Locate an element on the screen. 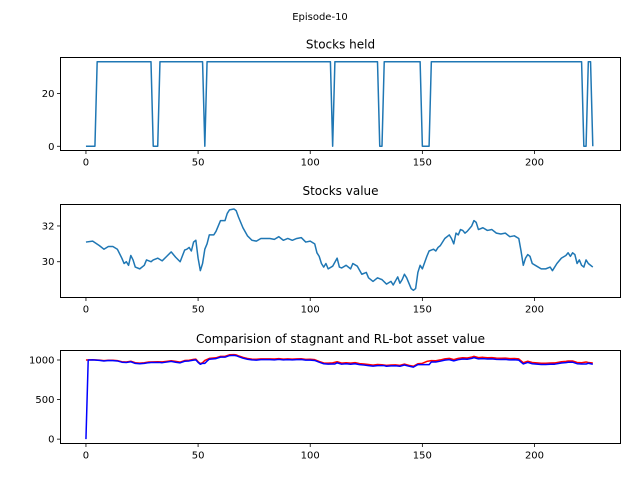 Image resolution: width=640 pixels, height=480 pixels. y-tick-label: 500 is located at coordinates (44, 400).